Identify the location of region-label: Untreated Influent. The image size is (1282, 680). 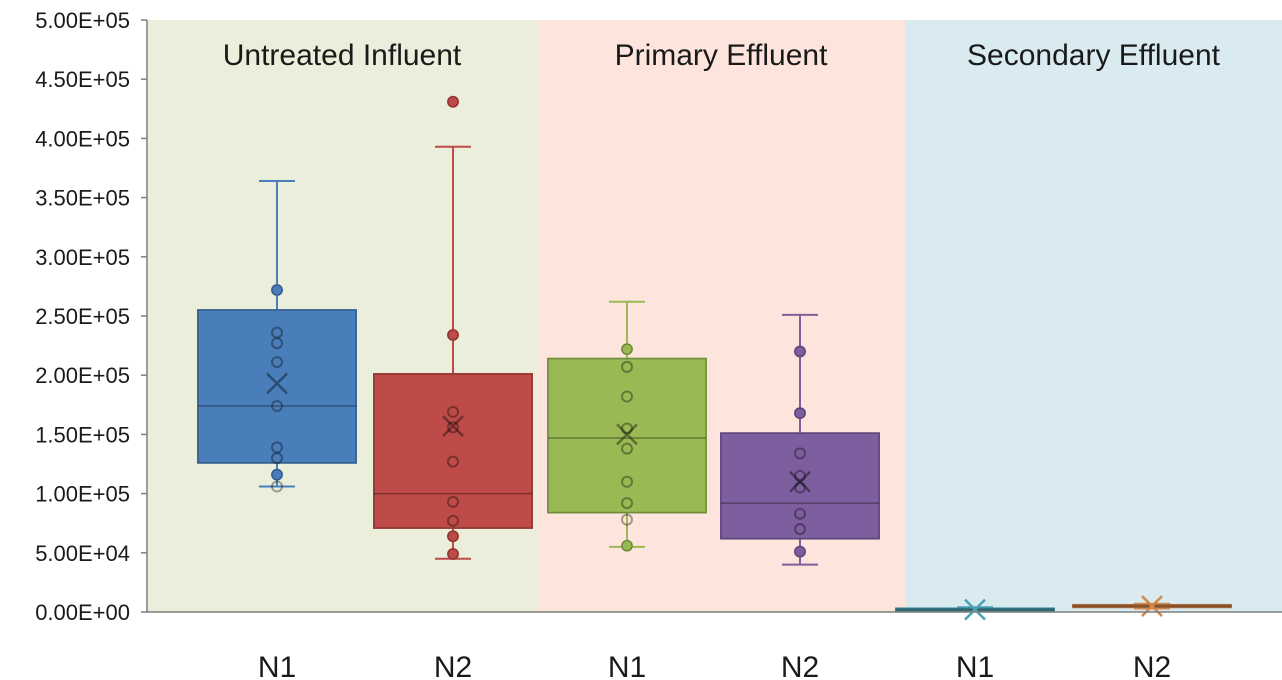
(342, 55).